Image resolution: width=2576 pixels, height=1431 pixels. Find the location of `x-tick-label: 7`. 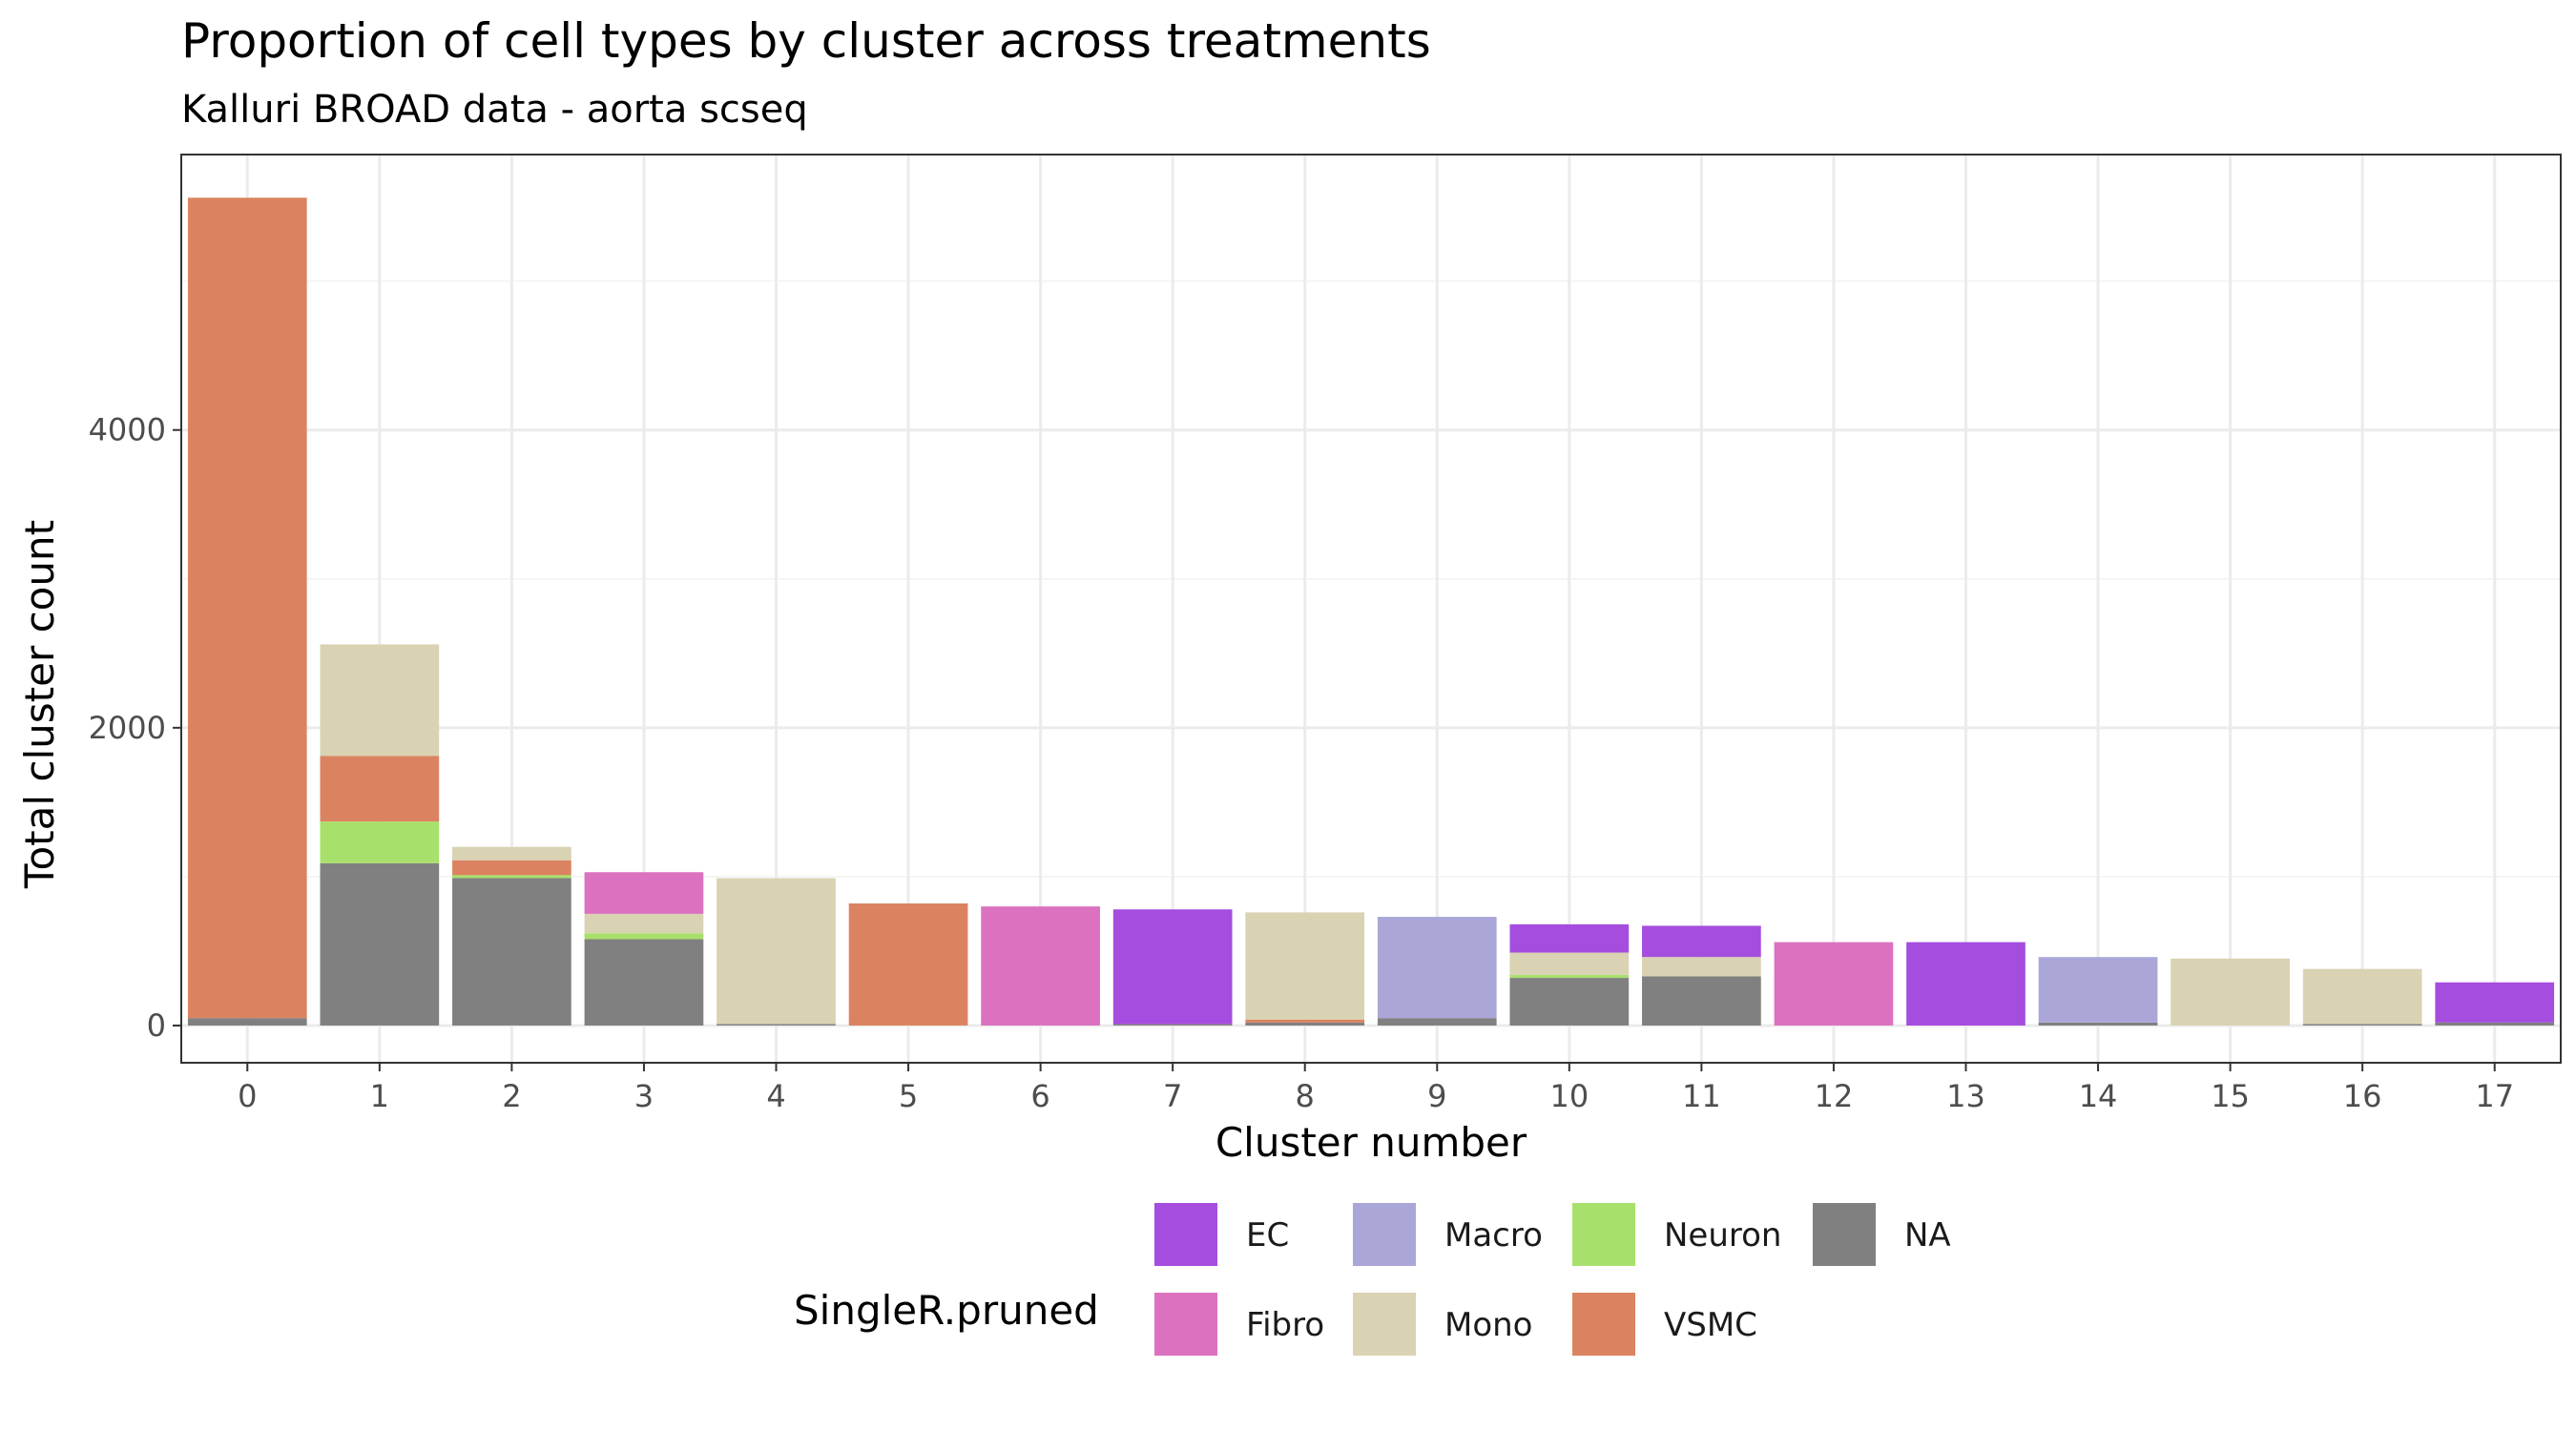

x-tick-label: 7 is located at coordinates (1172, 1096).